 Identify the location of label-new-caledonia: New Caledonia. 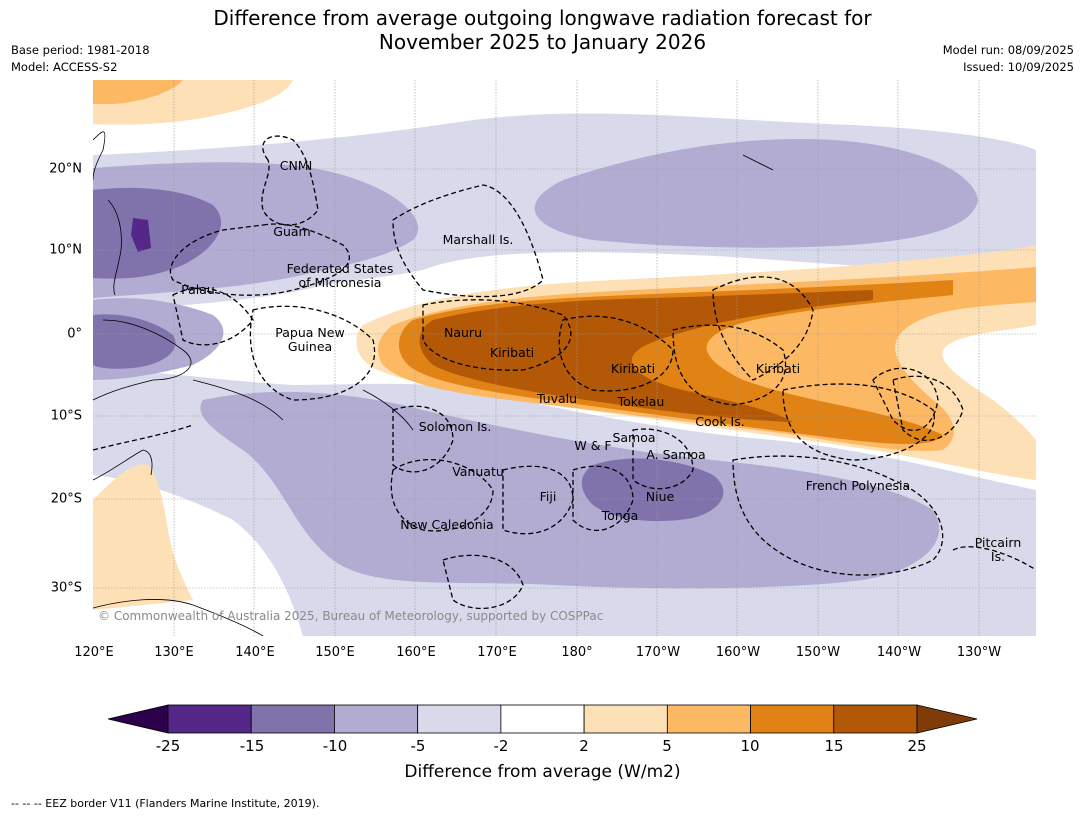
(447, 524).